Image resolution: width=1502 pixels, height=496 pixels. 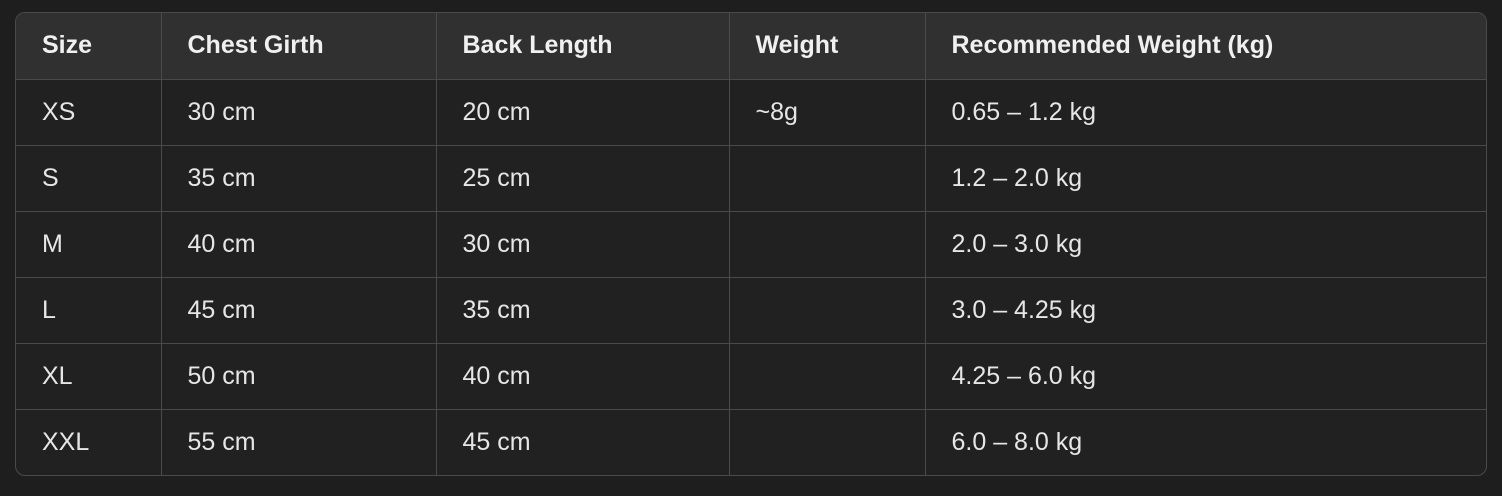 What do you see at coordinates (299, 244) in the screenshot?
I see `cell-chest-girth: 40 cm` at bounding box center [299, 244].